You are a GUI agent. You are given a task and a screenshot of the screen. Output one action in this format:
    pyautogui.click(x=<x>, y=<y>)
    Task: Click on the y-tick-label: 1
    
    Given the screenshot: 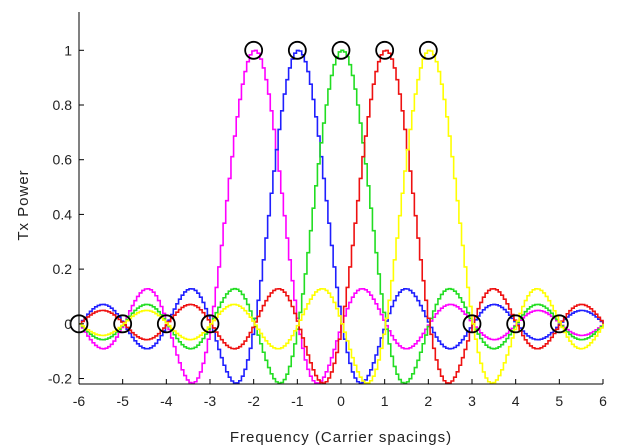 What is the action you would take?
    pyautogui.click(x=68, y=50)
    